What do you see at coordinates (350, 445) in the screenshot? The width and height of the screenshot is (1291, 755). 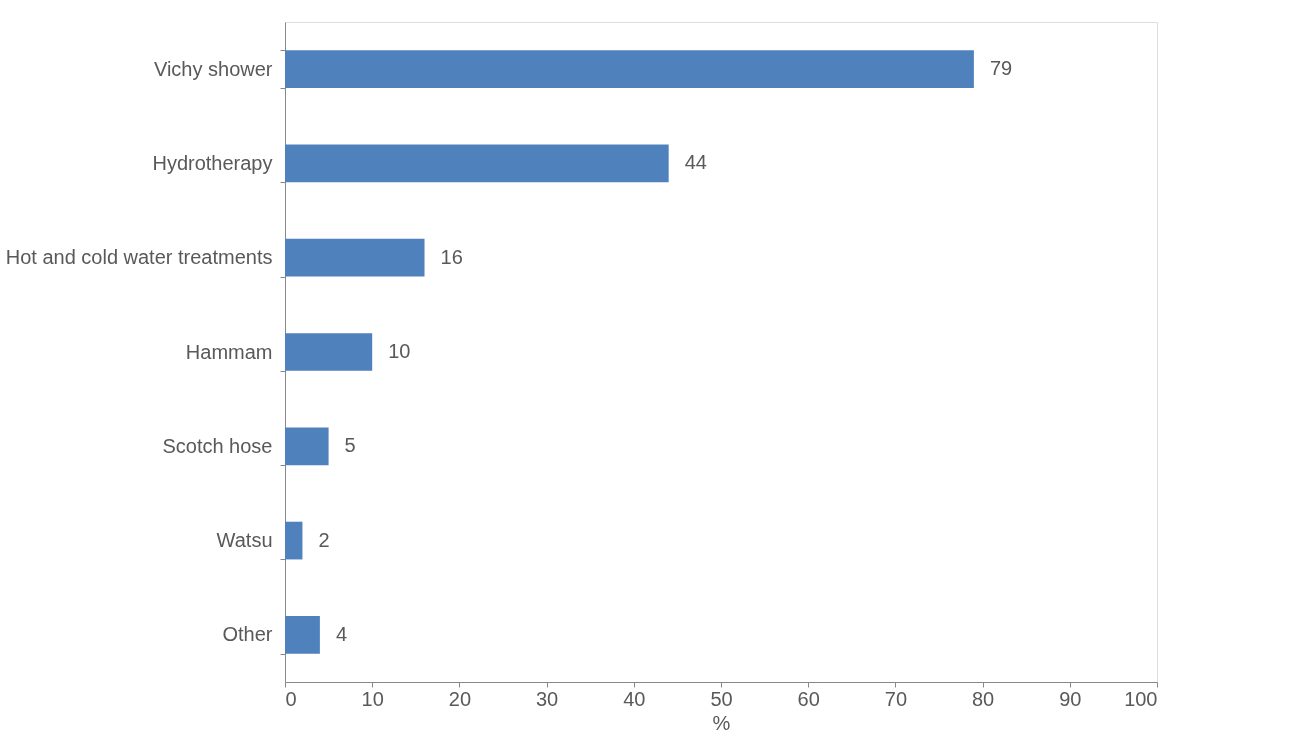 I see `data-label: 5` at bounding box center [350, 445].